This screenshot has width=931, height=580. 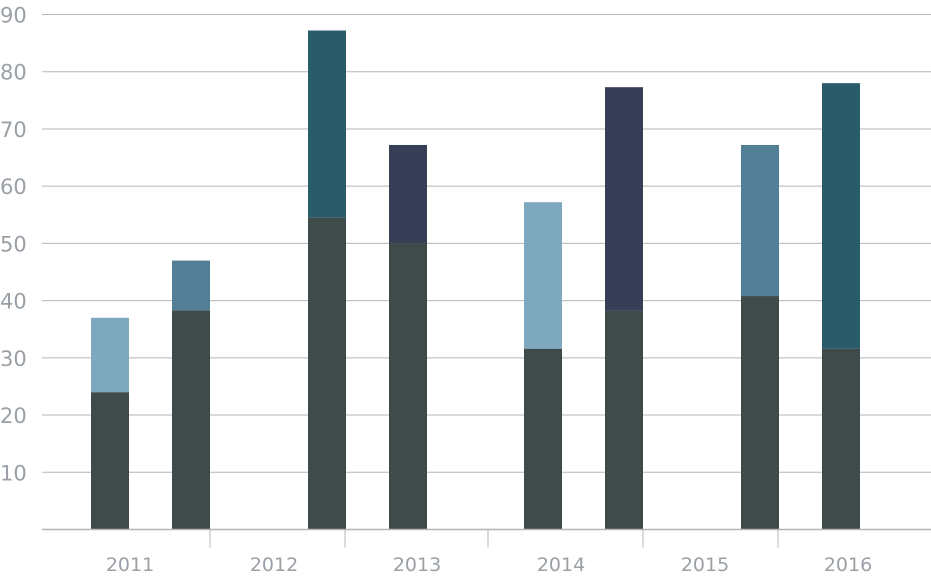 What do you see at coordinates (130, 565) in the screenshot?
I see `x-tick-label: 2011` at bounding box center [130, 565].